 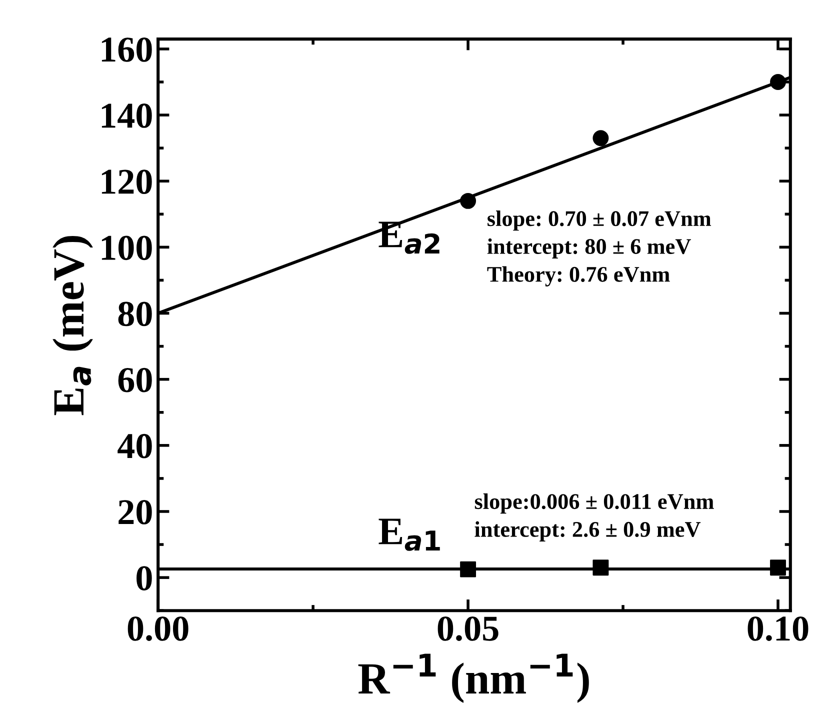 What do you see at coordinates (778, 629) in the screenshot?
I see `x-tick-label: 0.10` at bounding box center [778, 629].